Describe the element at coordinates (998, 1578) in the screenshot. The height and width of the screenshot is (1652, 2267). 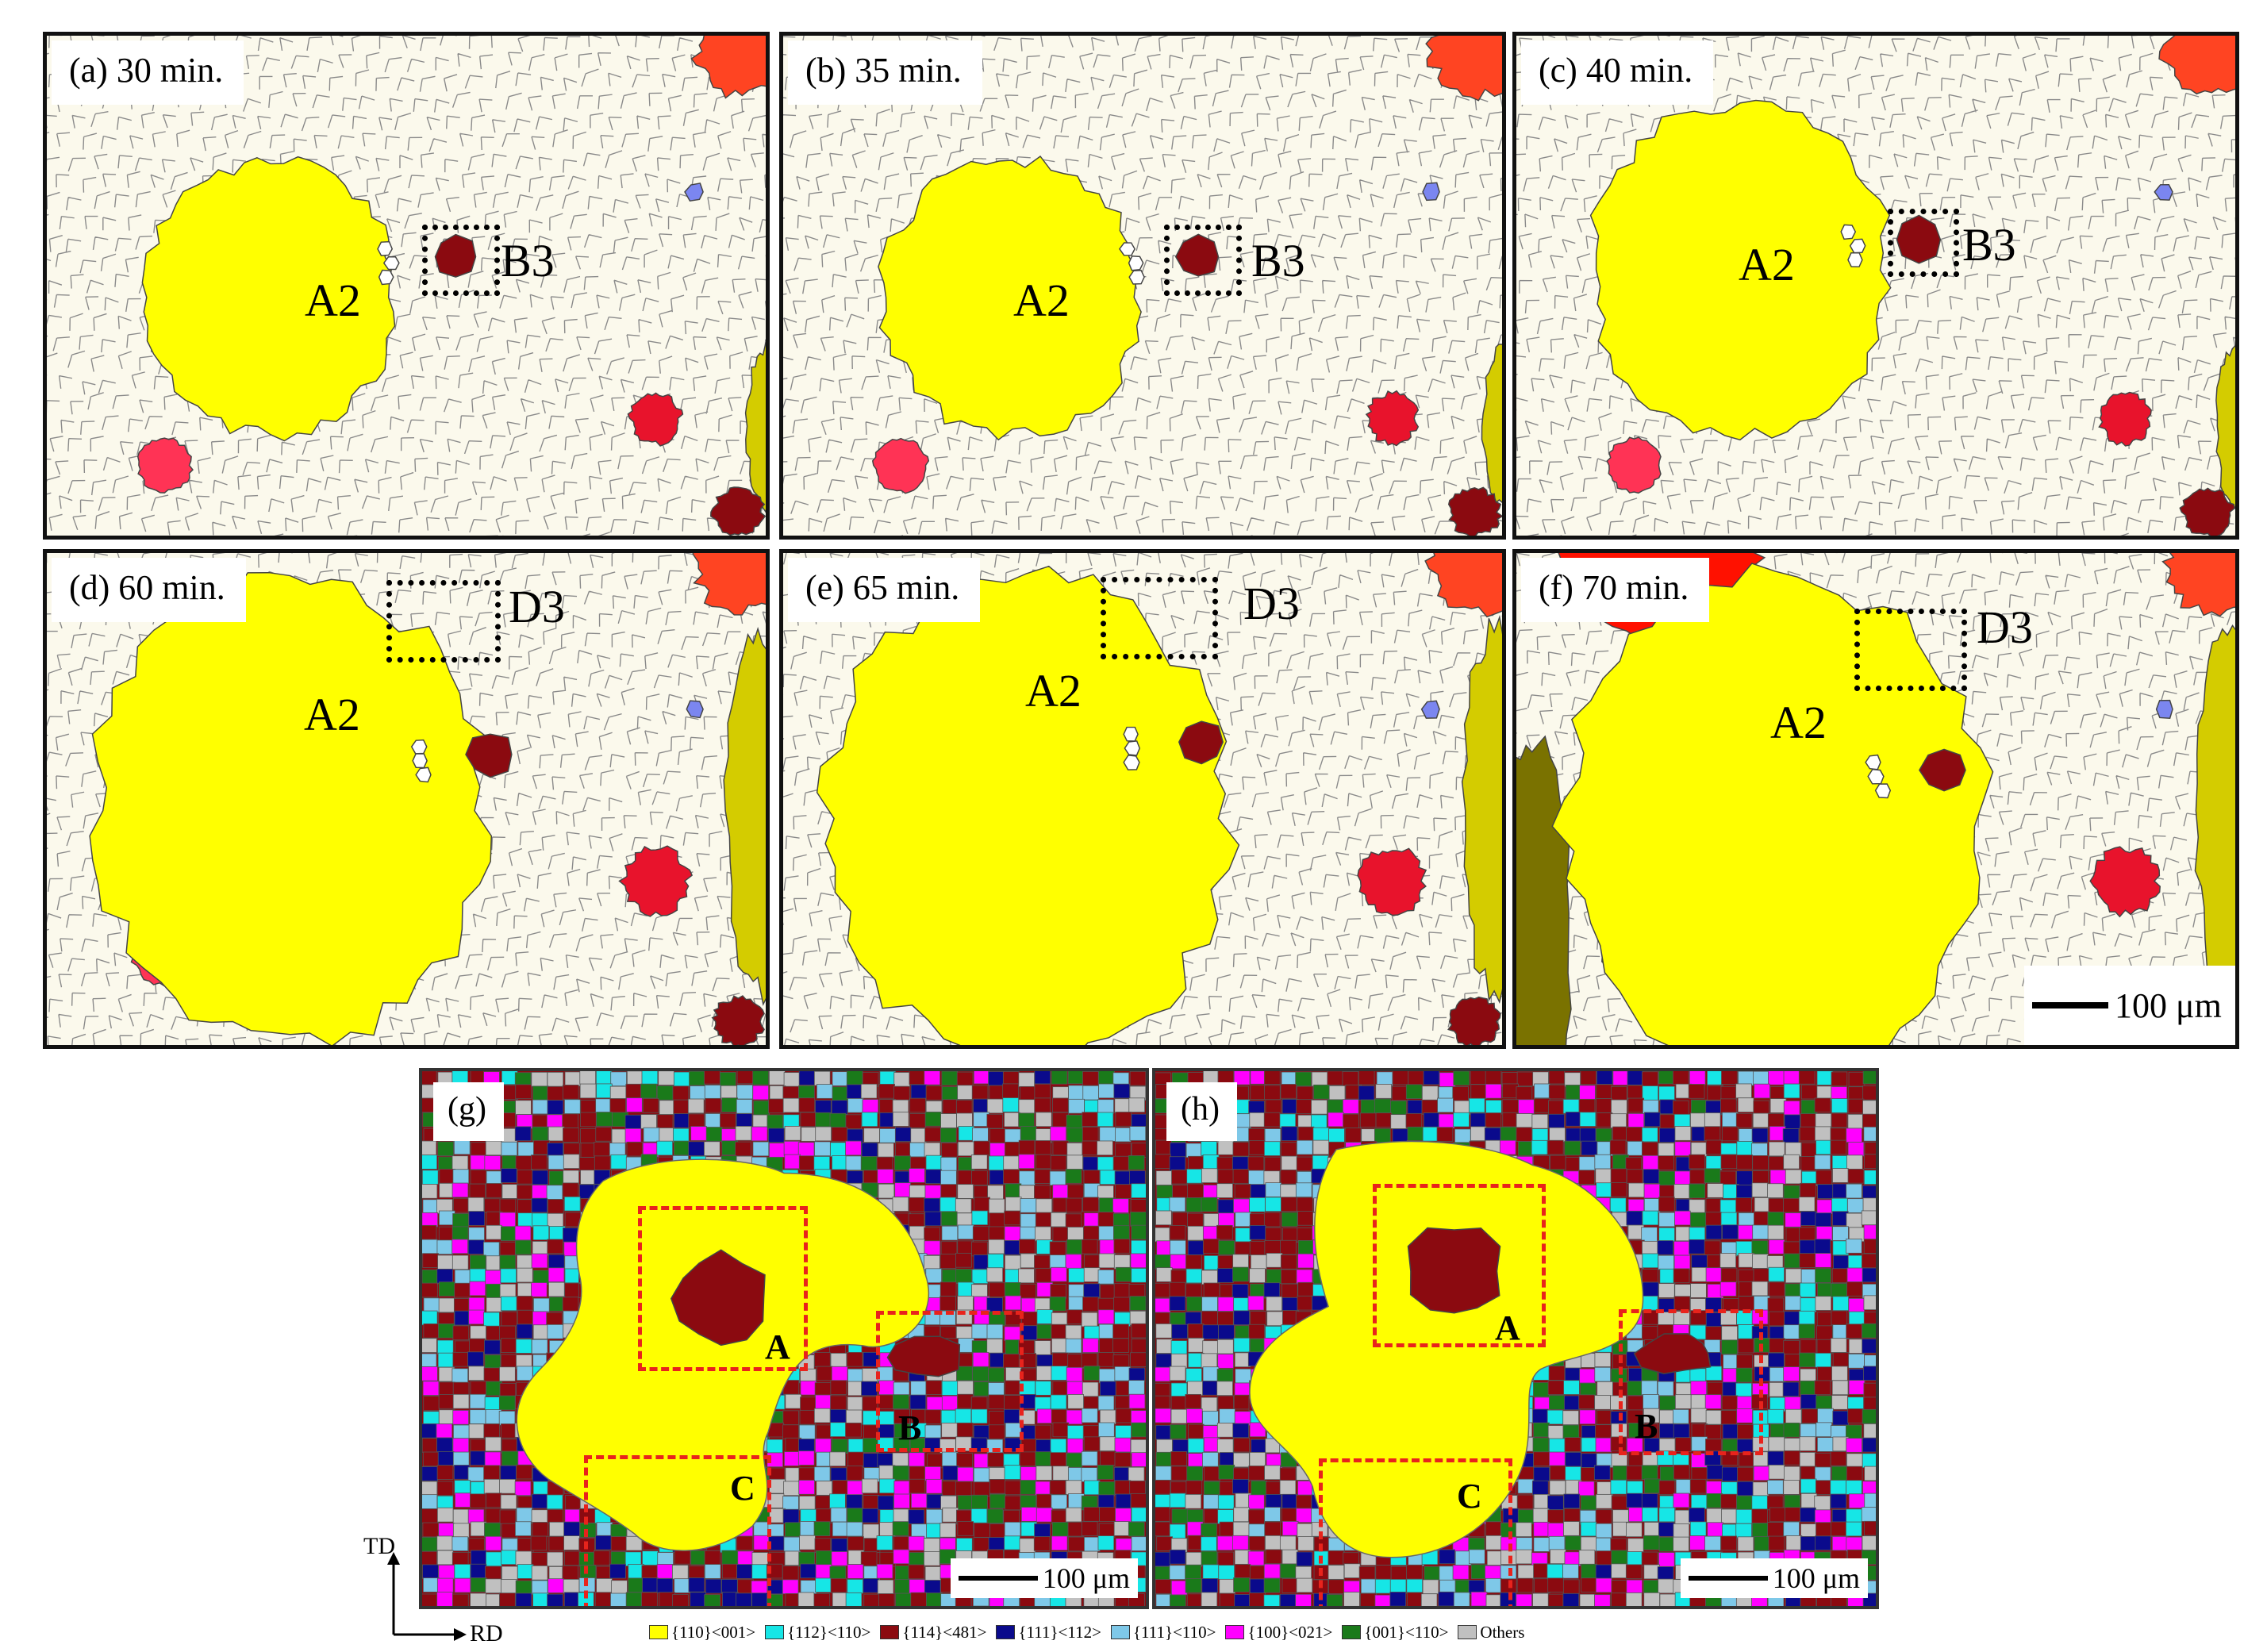
I see `scale-bar-line` at that location.